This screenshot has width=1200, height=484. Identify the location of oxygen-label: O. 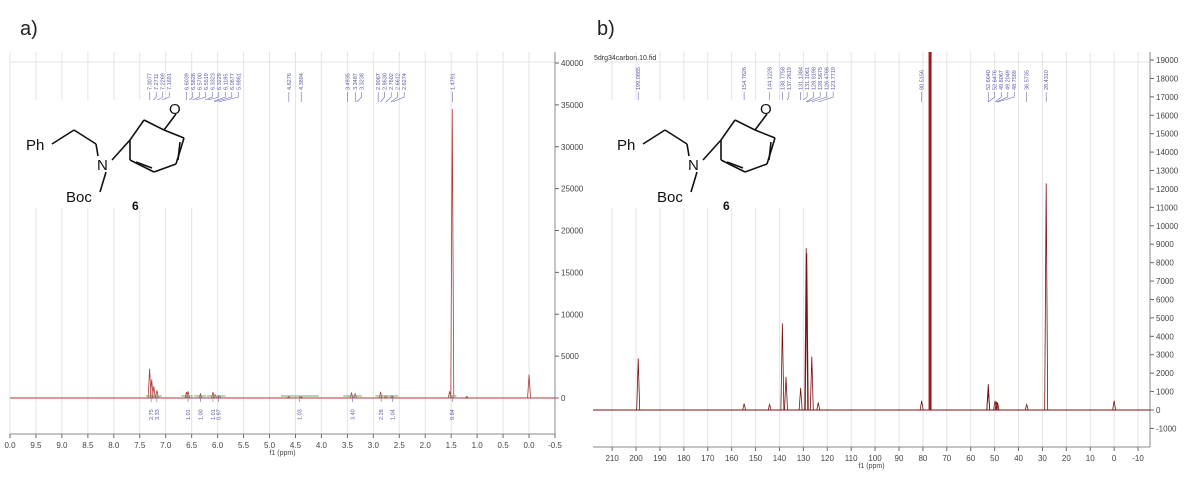
(175, 109).